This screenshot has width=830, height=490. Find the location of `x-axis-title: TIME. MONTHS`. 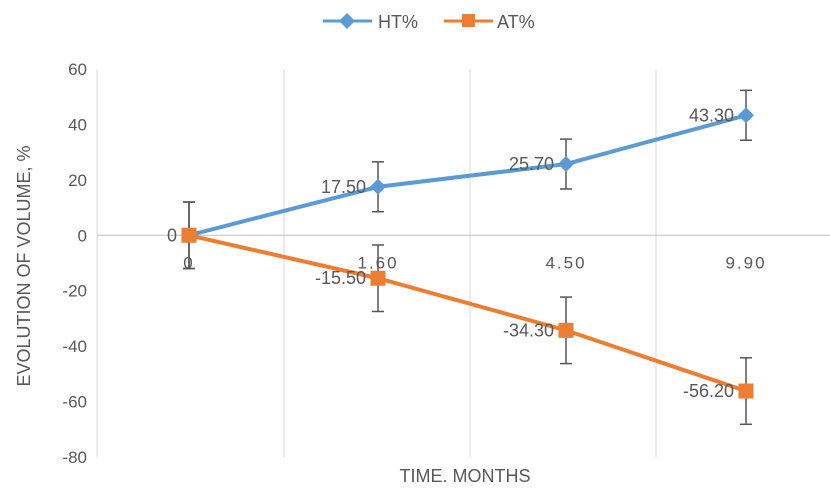

x-axis-title: TIME. MONTHS is located at coordinates (465, 476).